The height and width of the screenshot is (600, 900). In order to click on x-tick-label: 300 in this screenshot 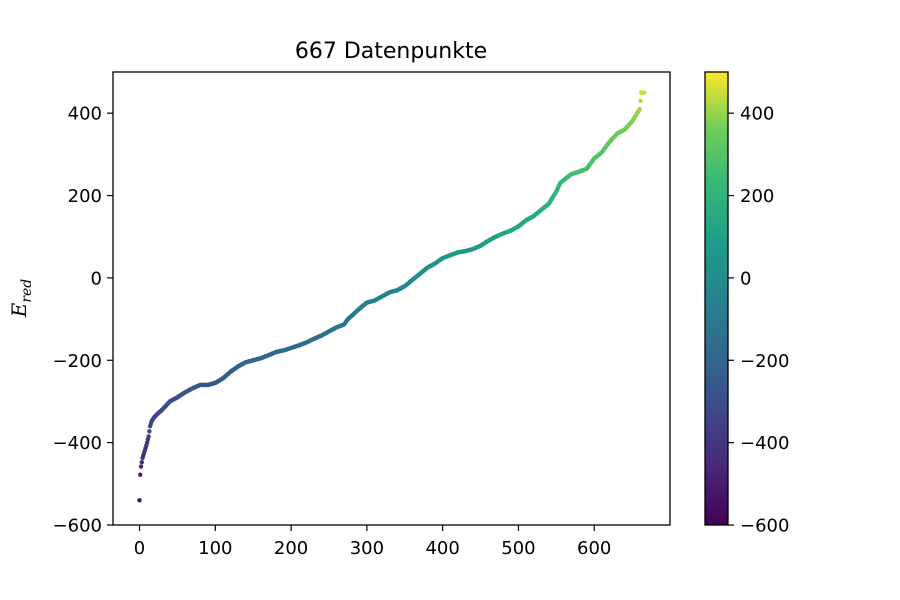, I will do `click(367, 548)`.